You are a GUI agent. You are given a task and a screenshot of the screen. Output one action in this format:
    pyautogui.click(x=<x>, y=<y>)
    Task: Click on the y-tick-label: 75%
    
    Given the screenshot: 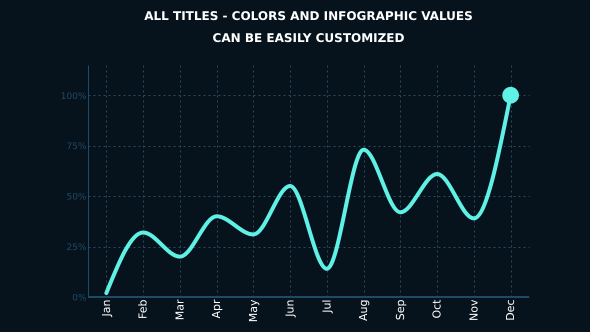 What is the action you would take?
    pyautogui.click(x=76, y=147)
    